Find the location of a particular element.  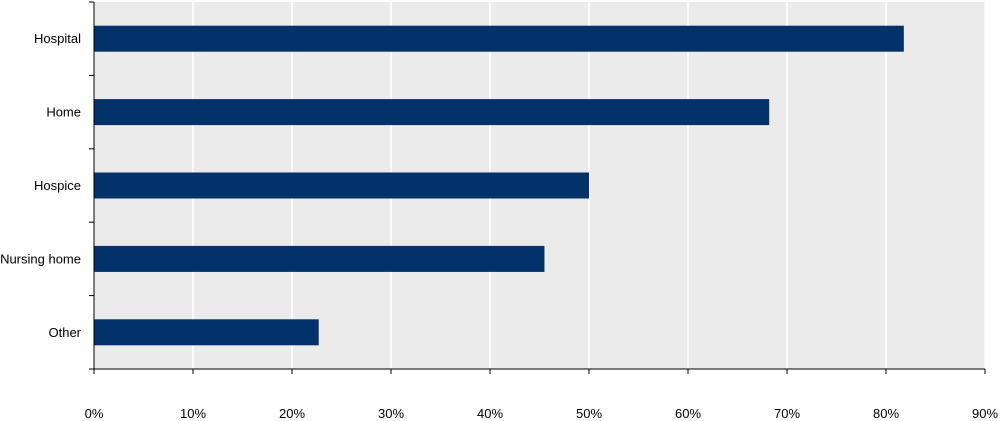

category-labels: Hospital Home Hospice Nursing home Other is located at coordinates (41, 185).